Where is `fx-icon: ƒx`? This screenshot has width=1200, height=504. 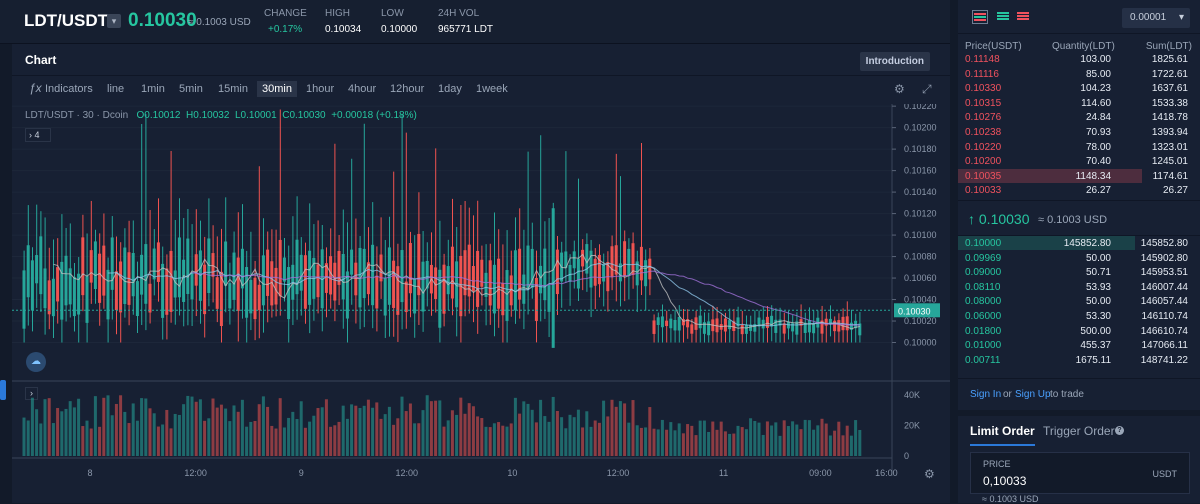 fx-icon: ƒx is located at coordinates (35, 88).